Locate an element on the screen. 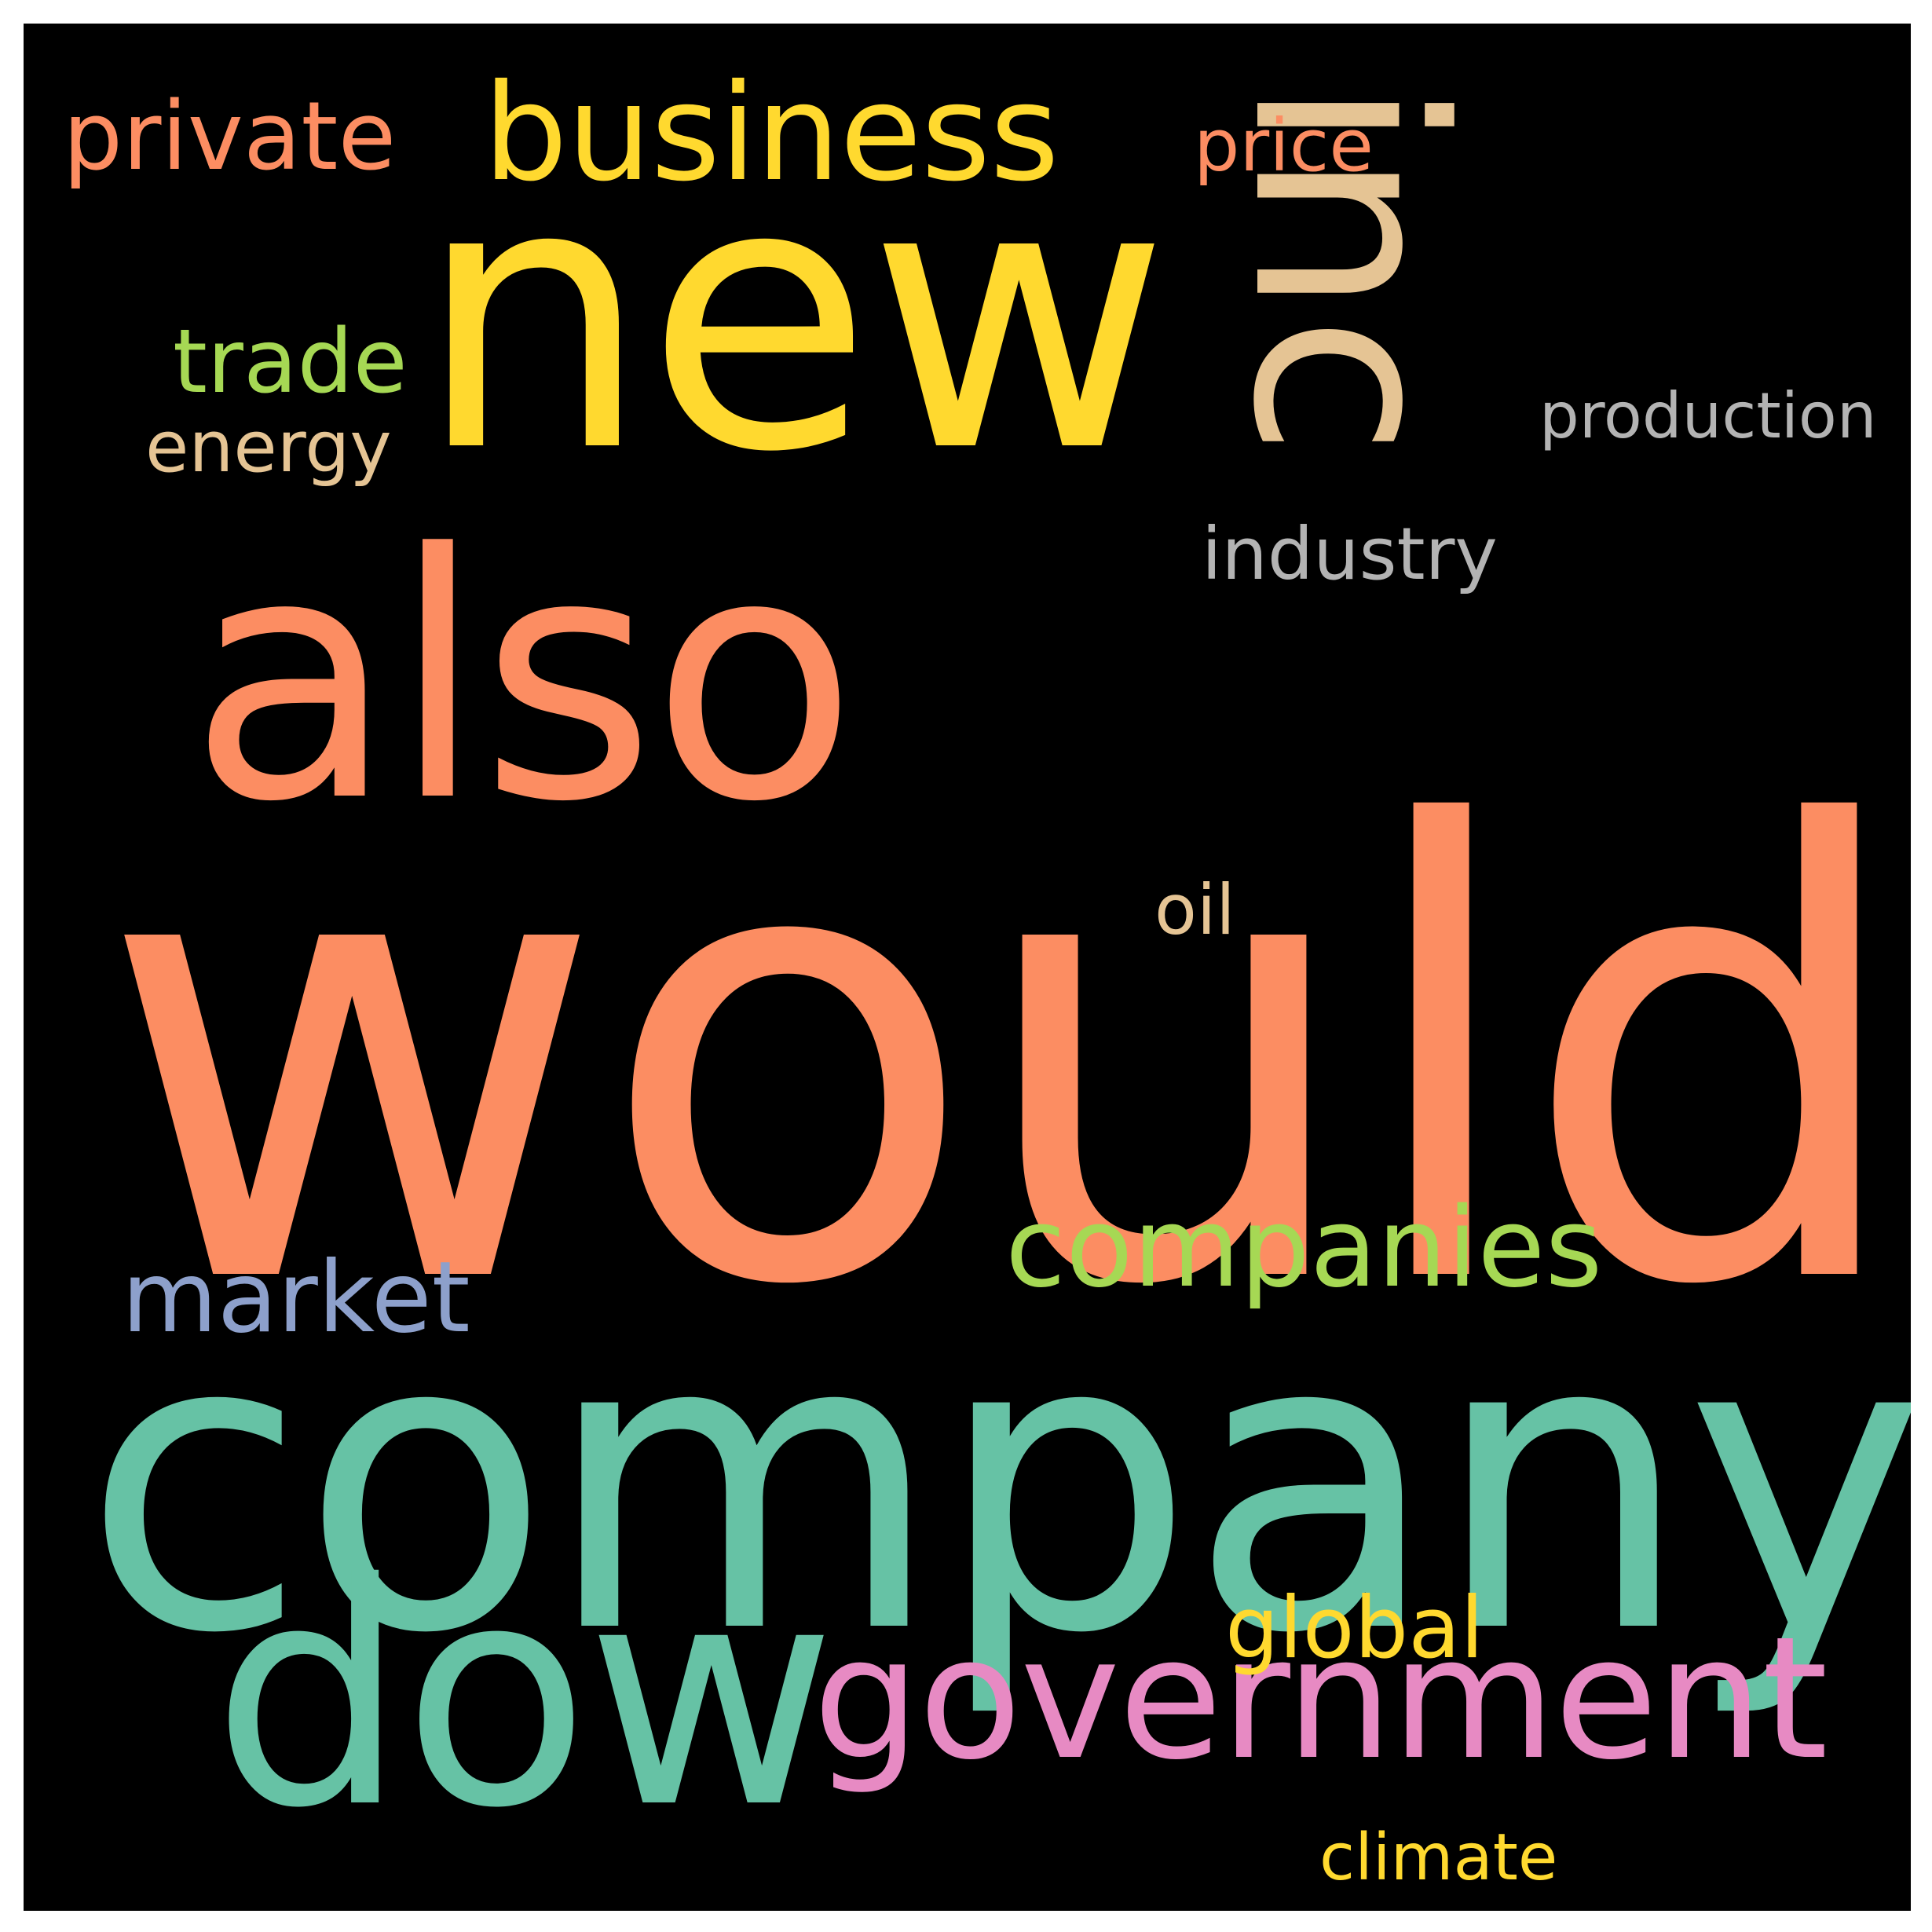  word-companies: companies is located at coordinates (1304, 1248).